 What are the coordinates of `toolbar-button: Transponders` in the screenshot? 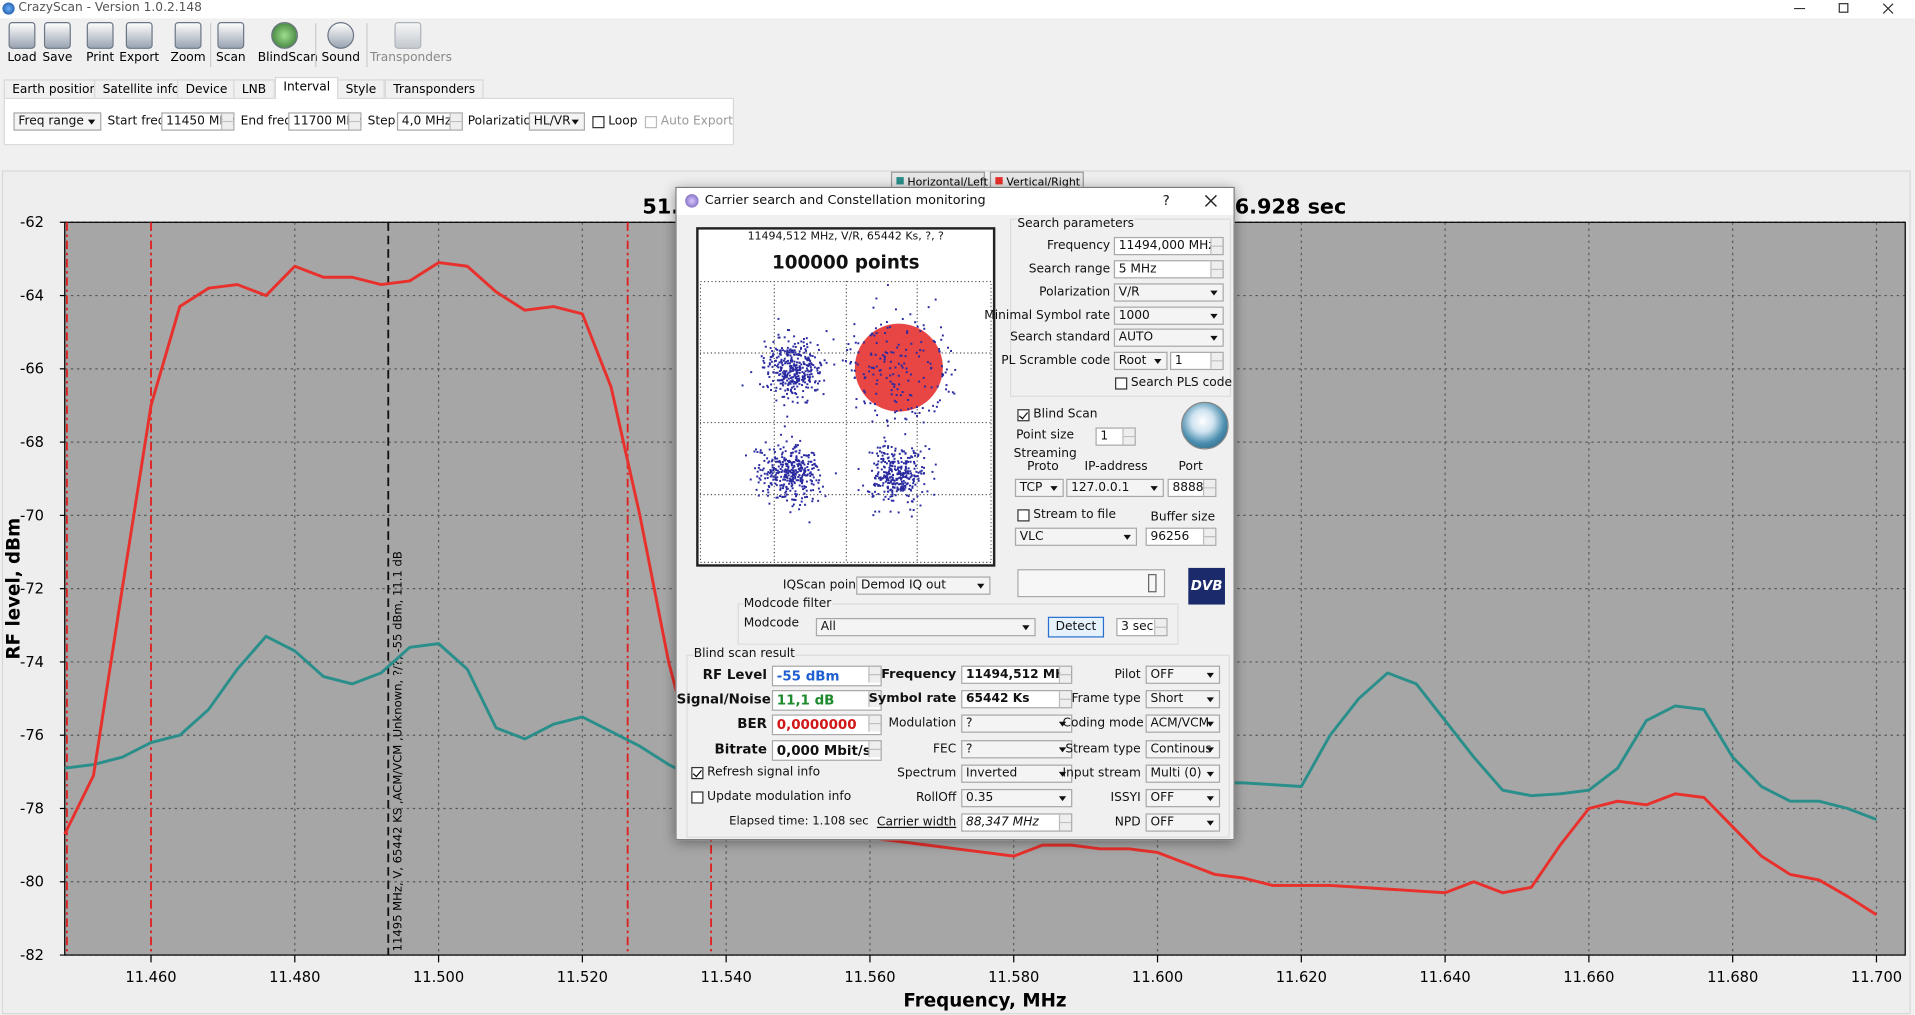 It's located at (411, 43).